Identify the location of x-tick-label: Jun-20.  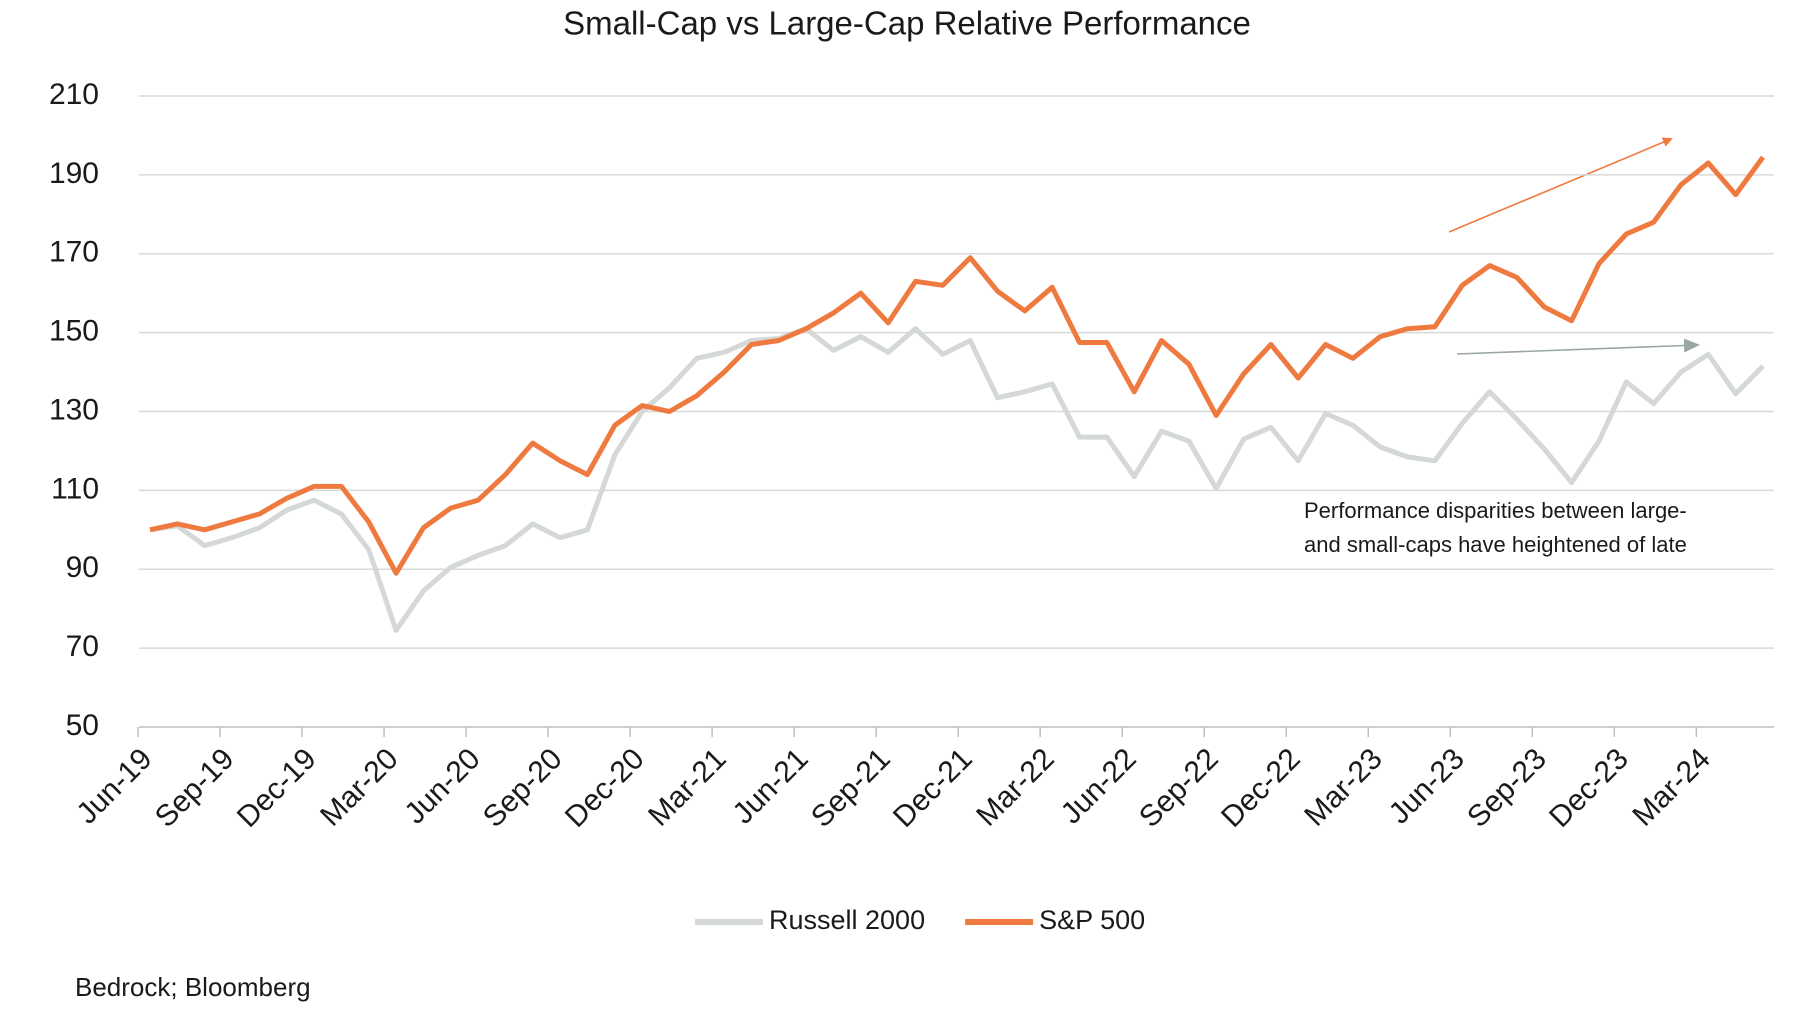
(442, 786).